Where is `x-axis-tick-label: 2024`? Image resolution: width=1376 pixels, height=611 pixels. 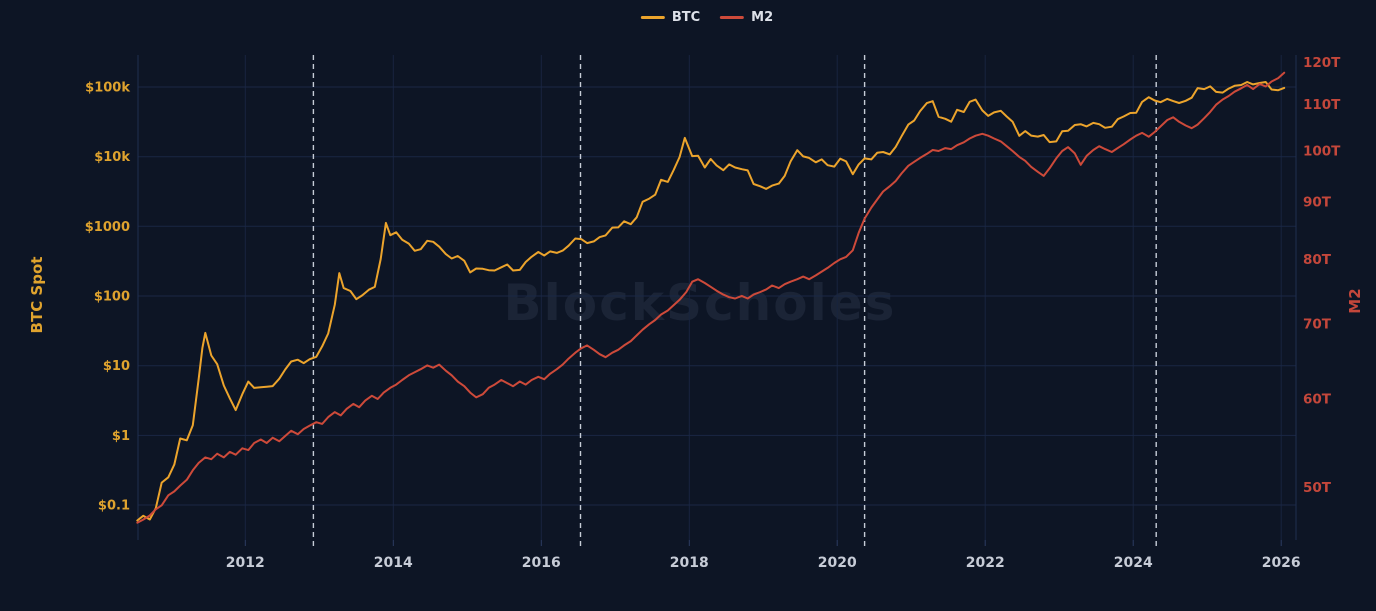
x-axis-tick-label: 2024 is located at coordinates (1133, 563).